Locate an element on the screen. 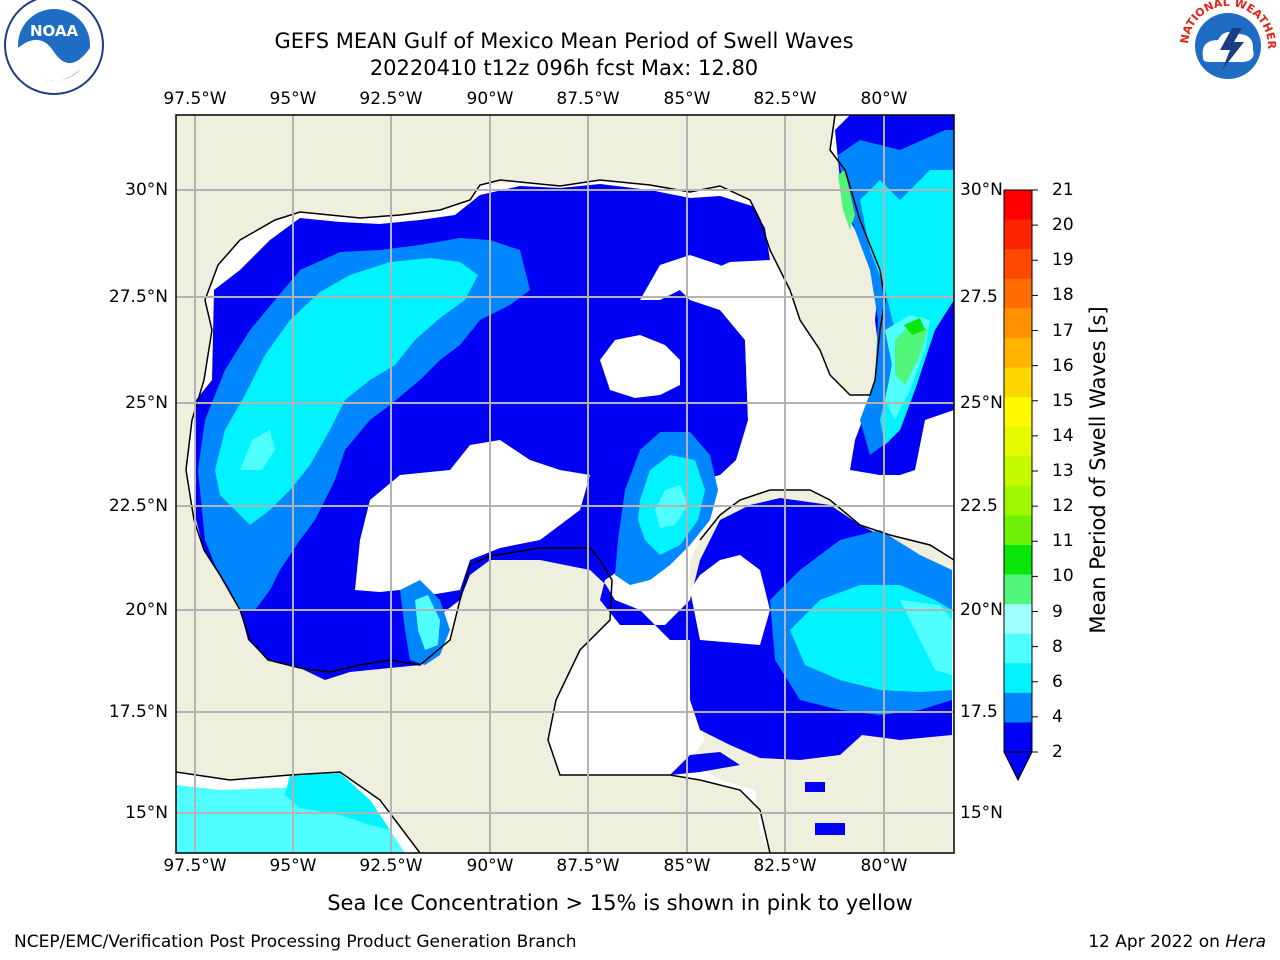  swell-cyan-pacific is located at coordinates (337, 801).